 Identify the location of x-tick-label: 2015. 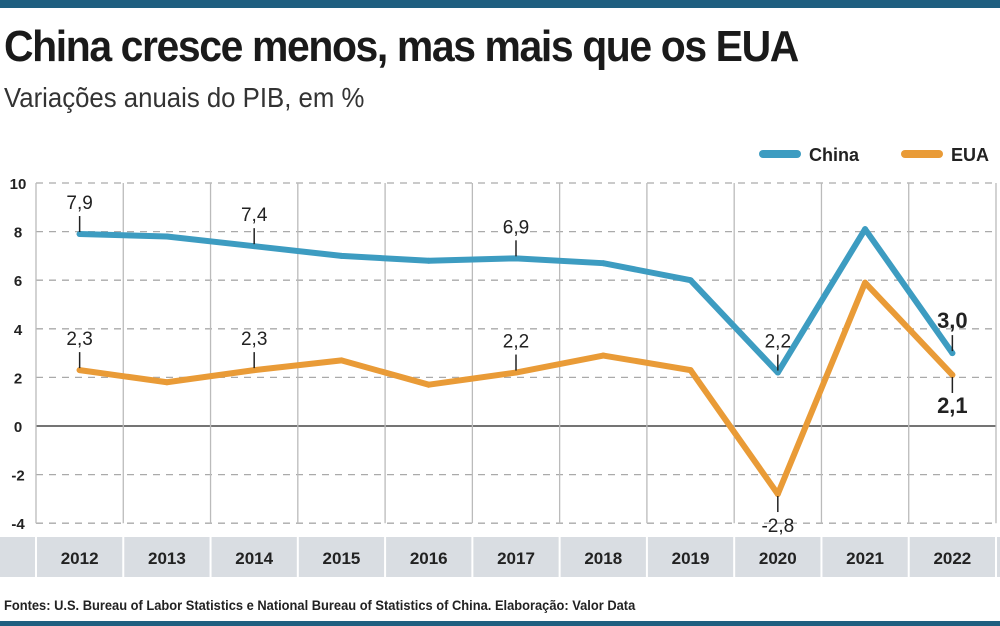
(342, 558).